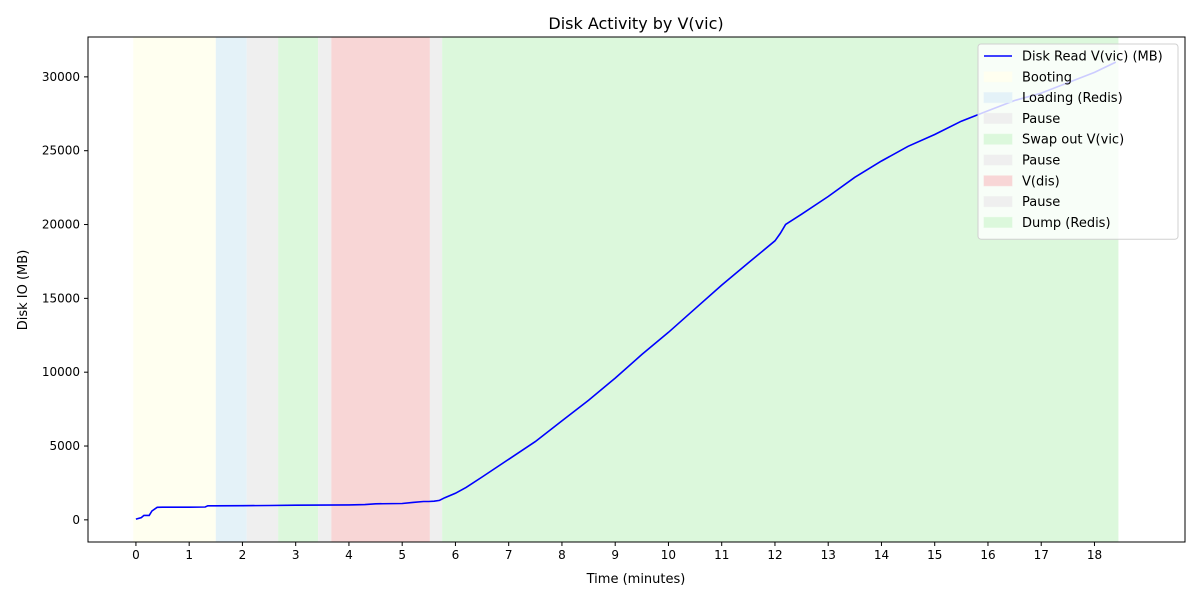  What do you see at coordinates (1041, 555) in the screenshot?
I see `x-tick-label: 17` at bounding box center [1041, 555].